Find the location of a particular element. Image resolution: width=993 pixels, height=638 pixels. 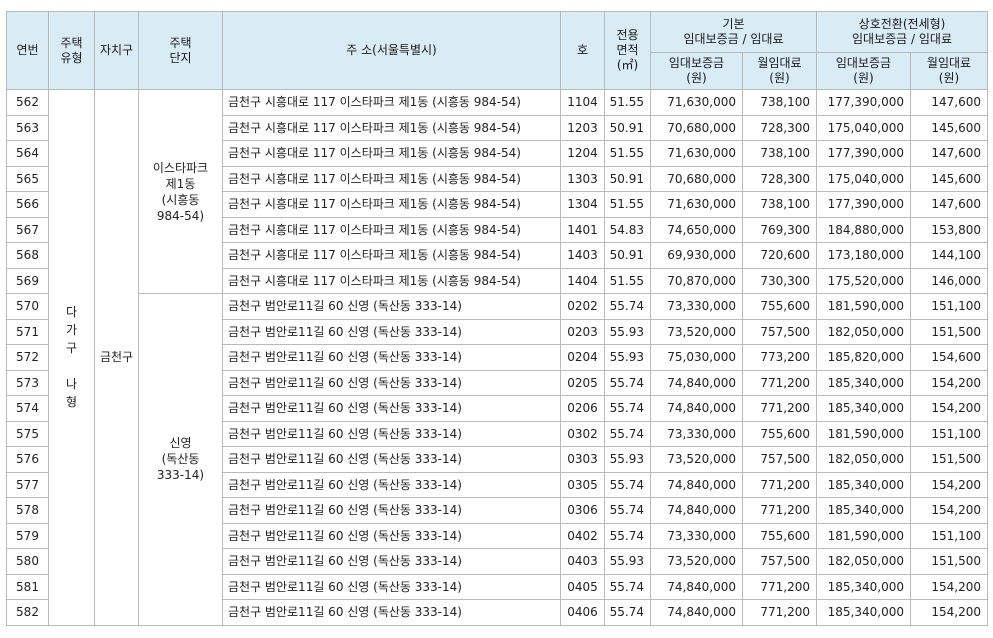

header-deposit-line: 임대보증금 is located at coordinates (863, 63).